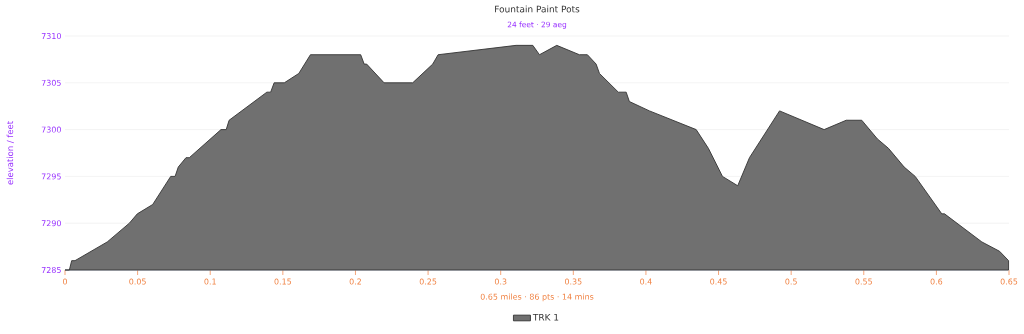 Image resolution: width=1024 pixels, height=334 pixels. I want to click on chart-title: Fountain Paint Pots, so click(537, 9).